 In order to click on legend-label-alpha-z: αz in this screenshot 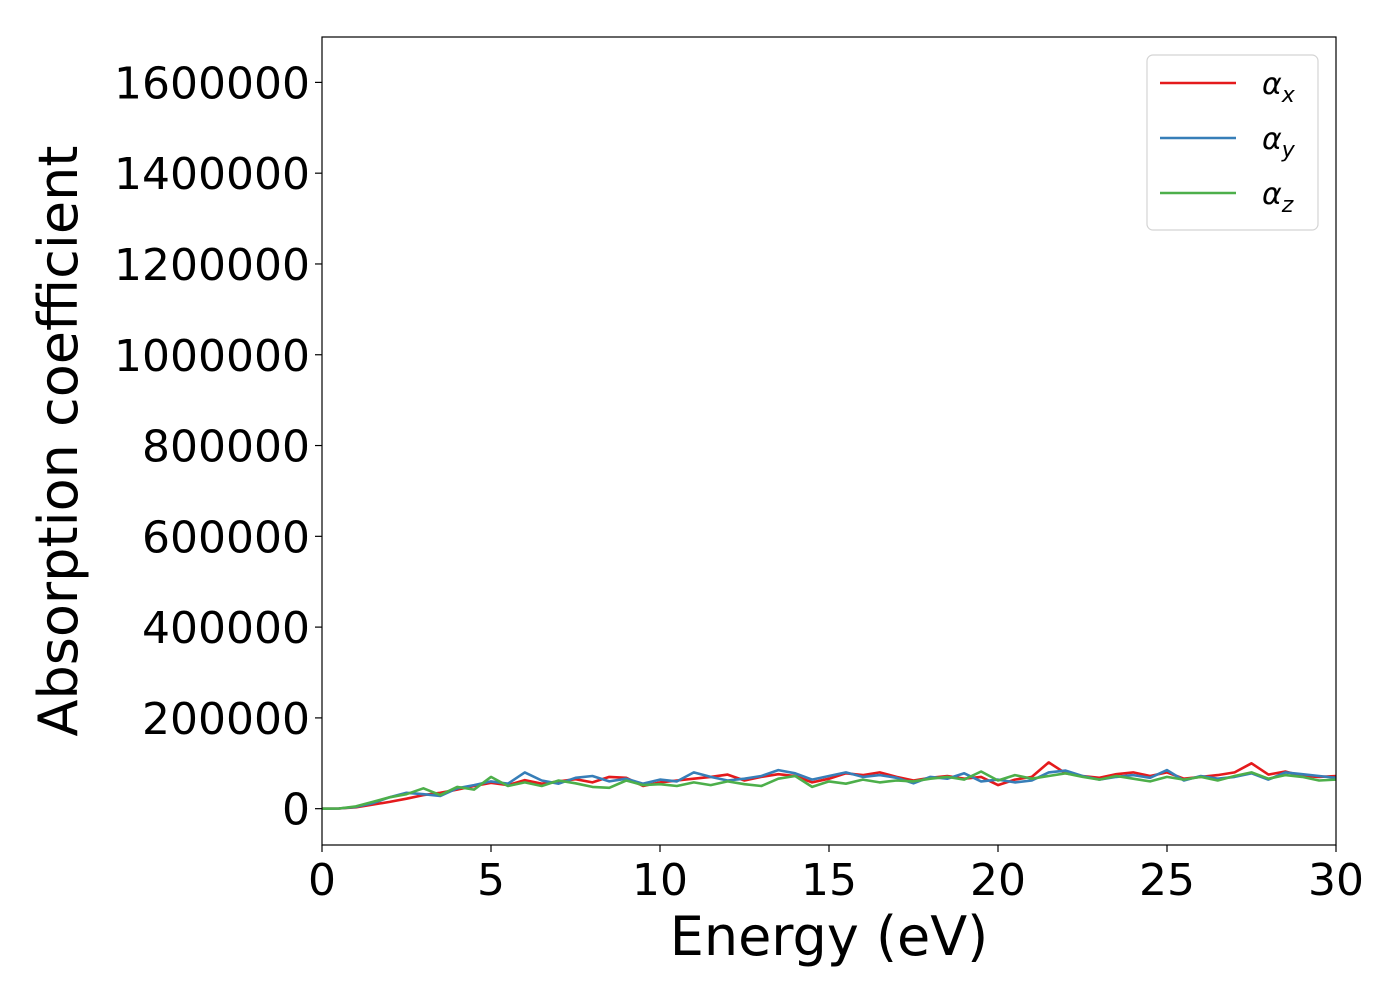, I will do `click(1278, 197)`.